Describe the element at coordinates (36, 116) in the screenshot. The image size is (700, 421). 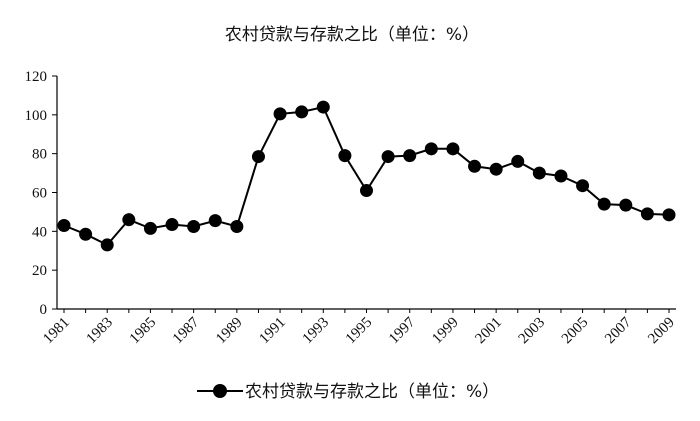
I see `y-tick-label: 100` at that location.